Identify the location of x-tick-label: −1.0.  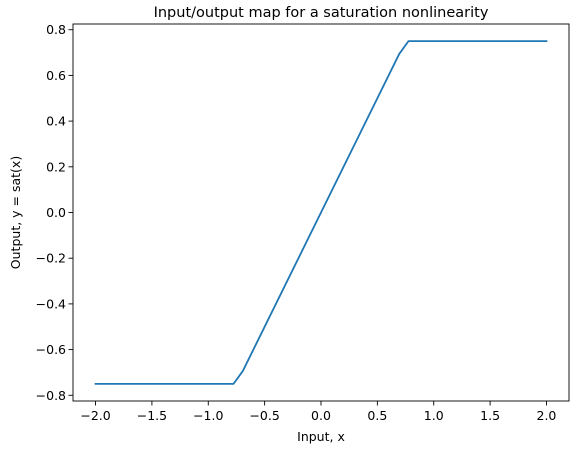
(208, 415).